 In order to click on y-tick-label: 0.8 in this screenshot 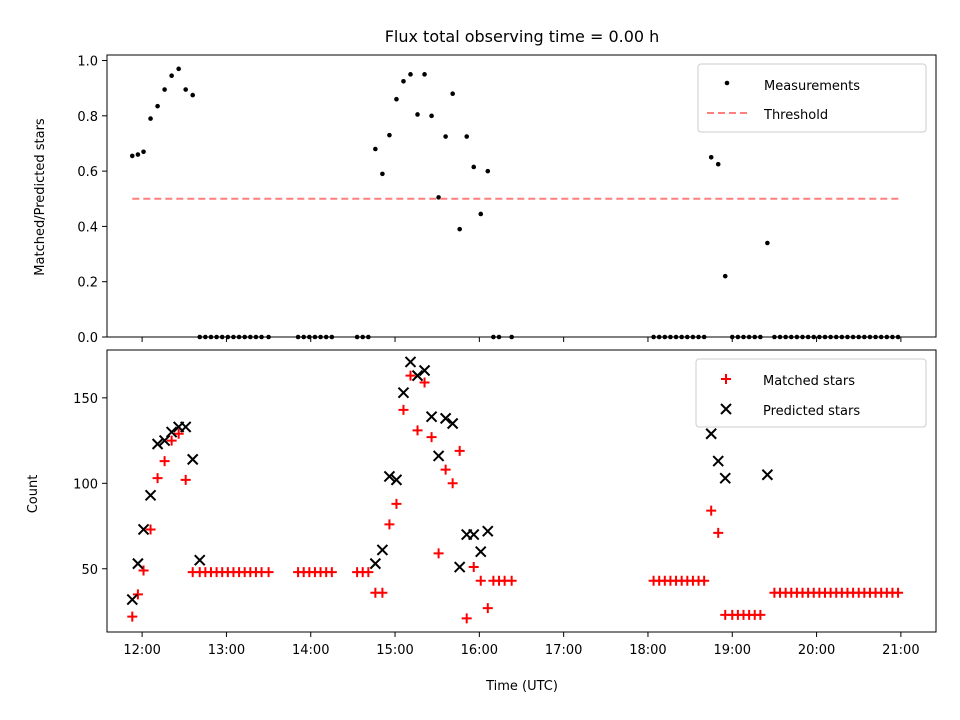, I will do `click(87, 117)`.